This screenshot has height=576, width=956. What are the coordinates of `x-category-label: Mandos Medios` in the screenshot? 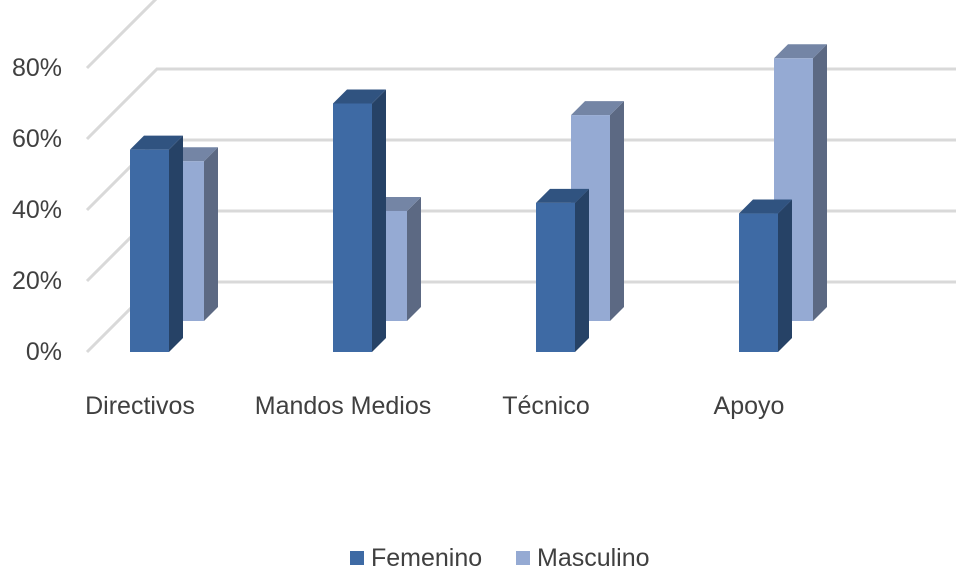 It's located at (343, 406).